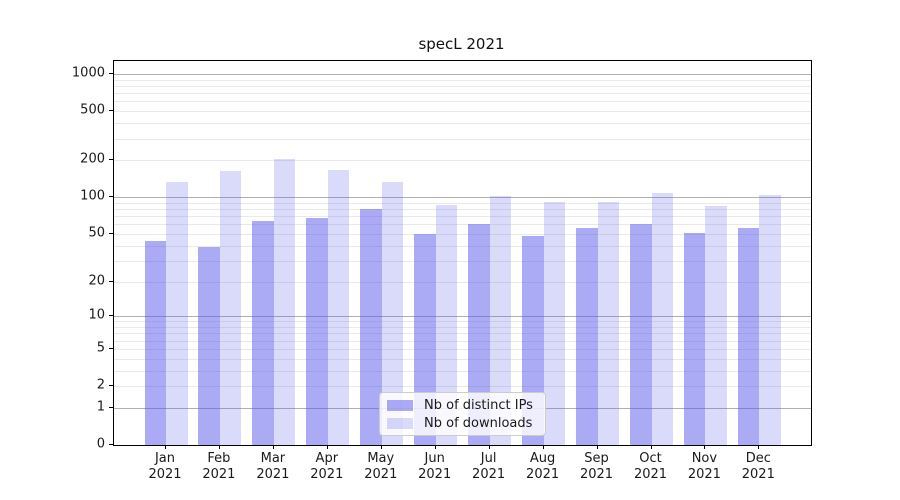 Image resolution: width=900 pixels, height=500 pixels. Describe the element at coordinates (435, 447) in the screenshot. I see `x-tick-jun` at that location.